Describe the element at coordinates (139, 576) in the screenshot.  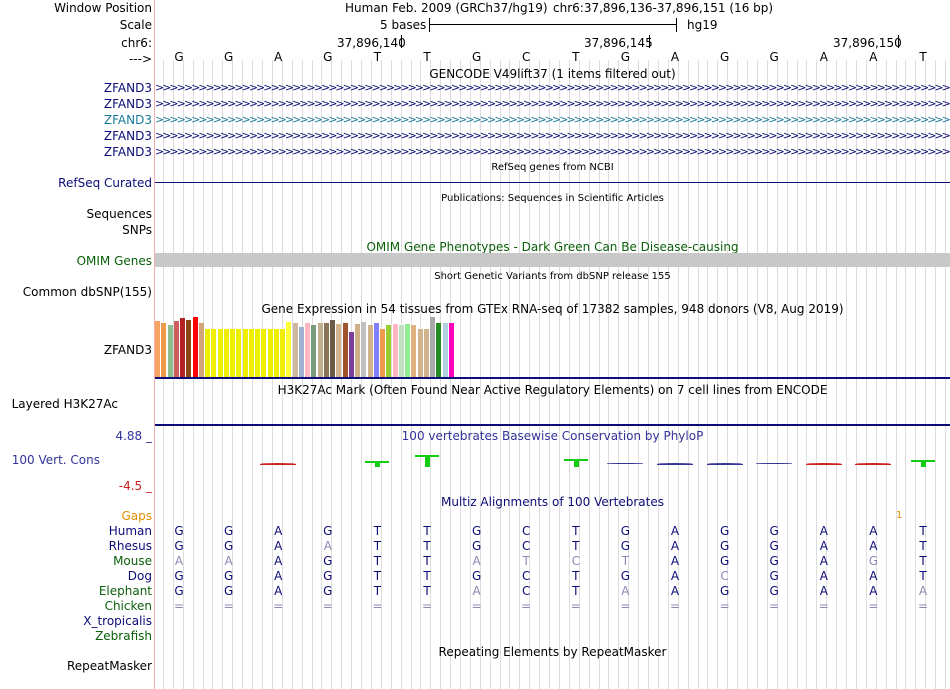
I see `species-label: Dog` at that location.